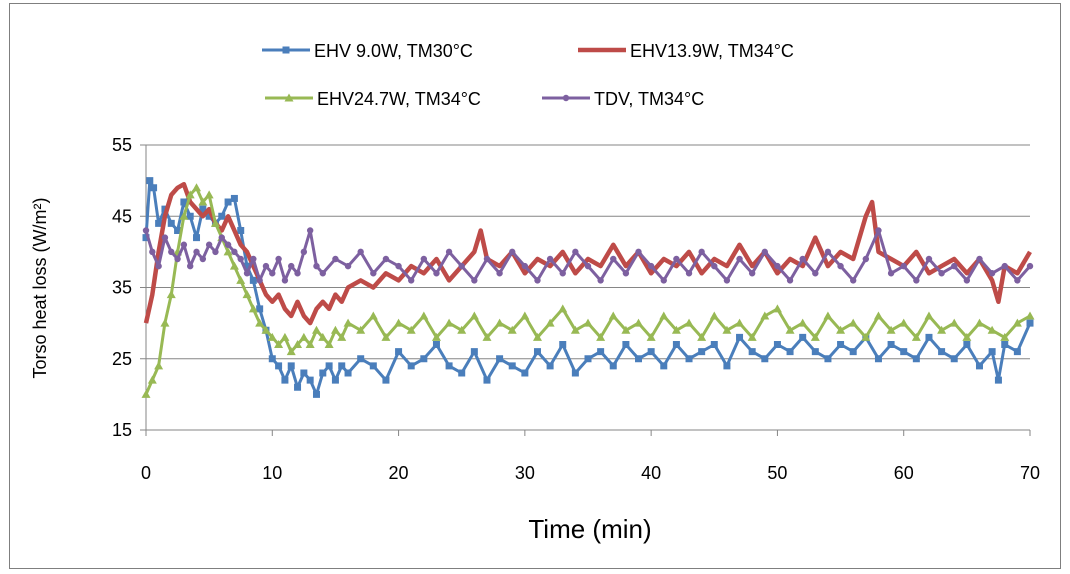 This screenshot has width=1070, height=574. Describe the element at coordinates (590, 473) in the screenshot. I see `x-tick-labels: 0 10 20 30 40 50 60 70` at that location.